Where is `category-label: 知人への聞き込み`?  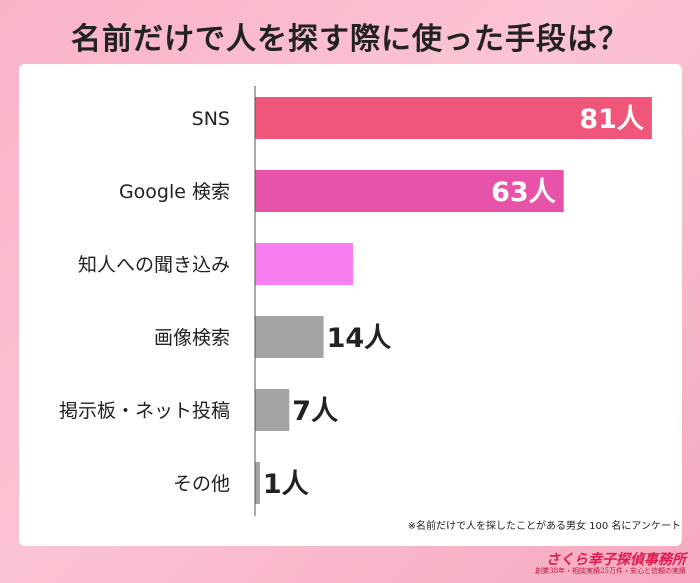 category-label: 知人への聞き込み is located at coordinates (154, 265).